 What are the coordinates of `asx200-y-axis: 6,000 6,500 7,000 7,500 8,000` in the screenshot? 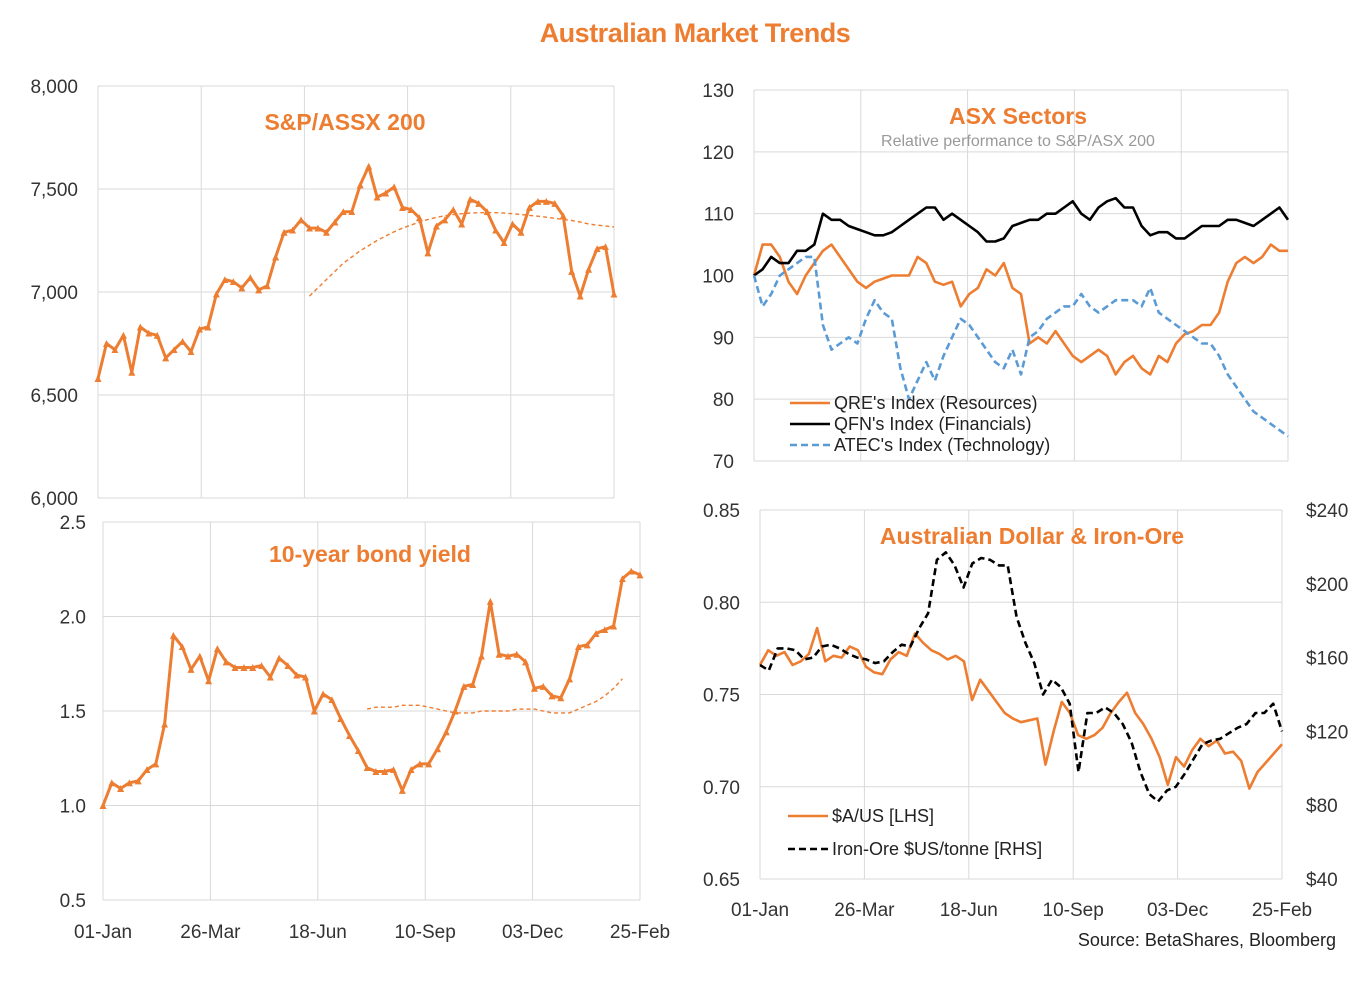 It's located at (54, 293).